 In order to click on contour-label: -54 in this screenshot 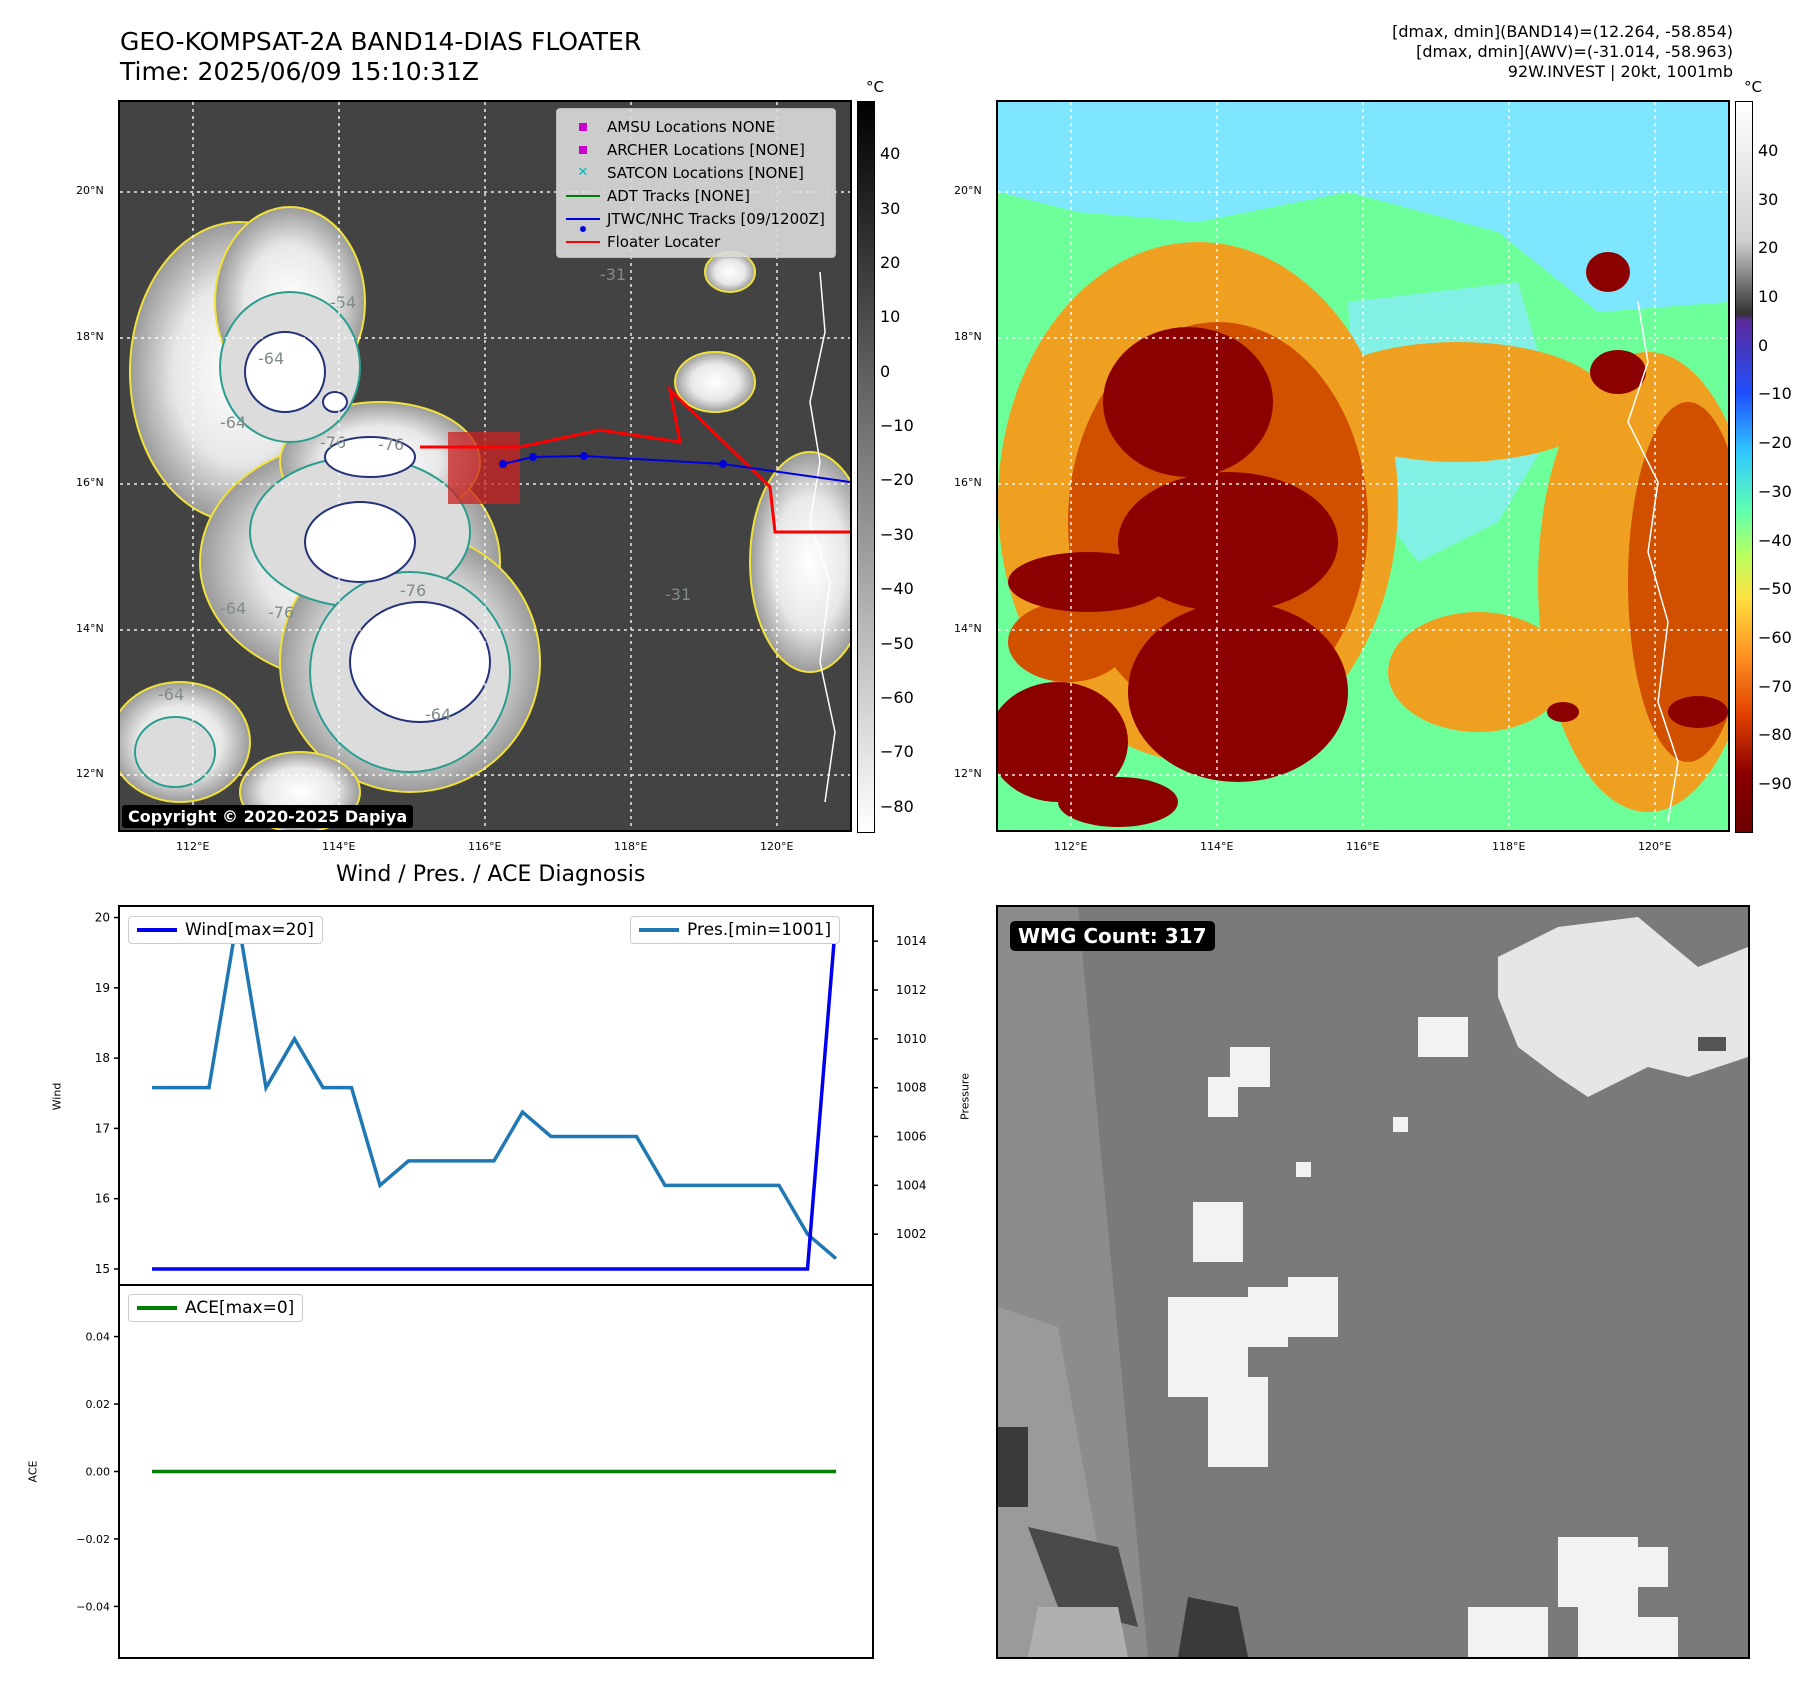, I will do `click(343, 302)`.